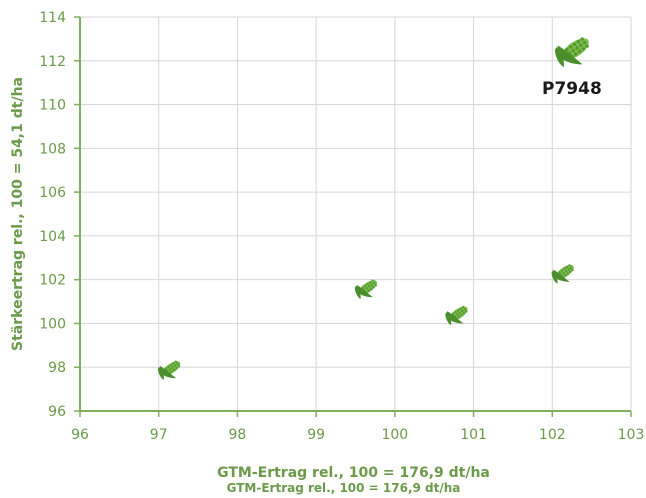 Image resolution: width=646 pixels, height=498 pixels. What do you see at coordinates (52, 149) in the screenshot?
I see `y-tick-label: 108` at bounding box center [52, 149].